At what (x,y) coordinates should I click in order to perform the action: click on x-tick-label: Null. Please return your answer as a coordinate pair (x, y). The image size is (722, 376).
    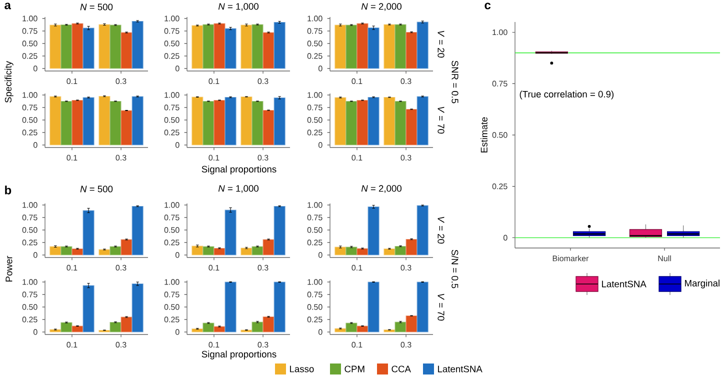
    Looking at the image, I should click on (664, 258).